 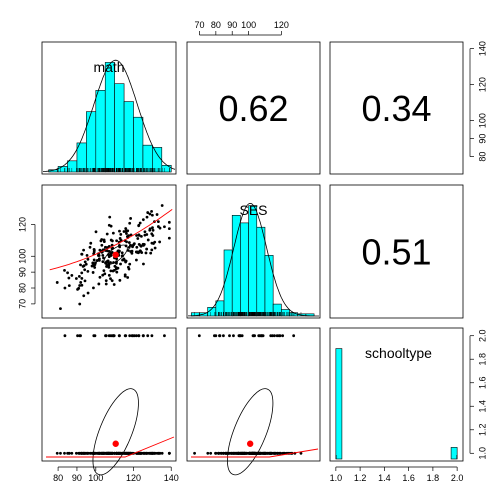 I want to click on correlation-value: 0.34, so click(x=396, y=108).